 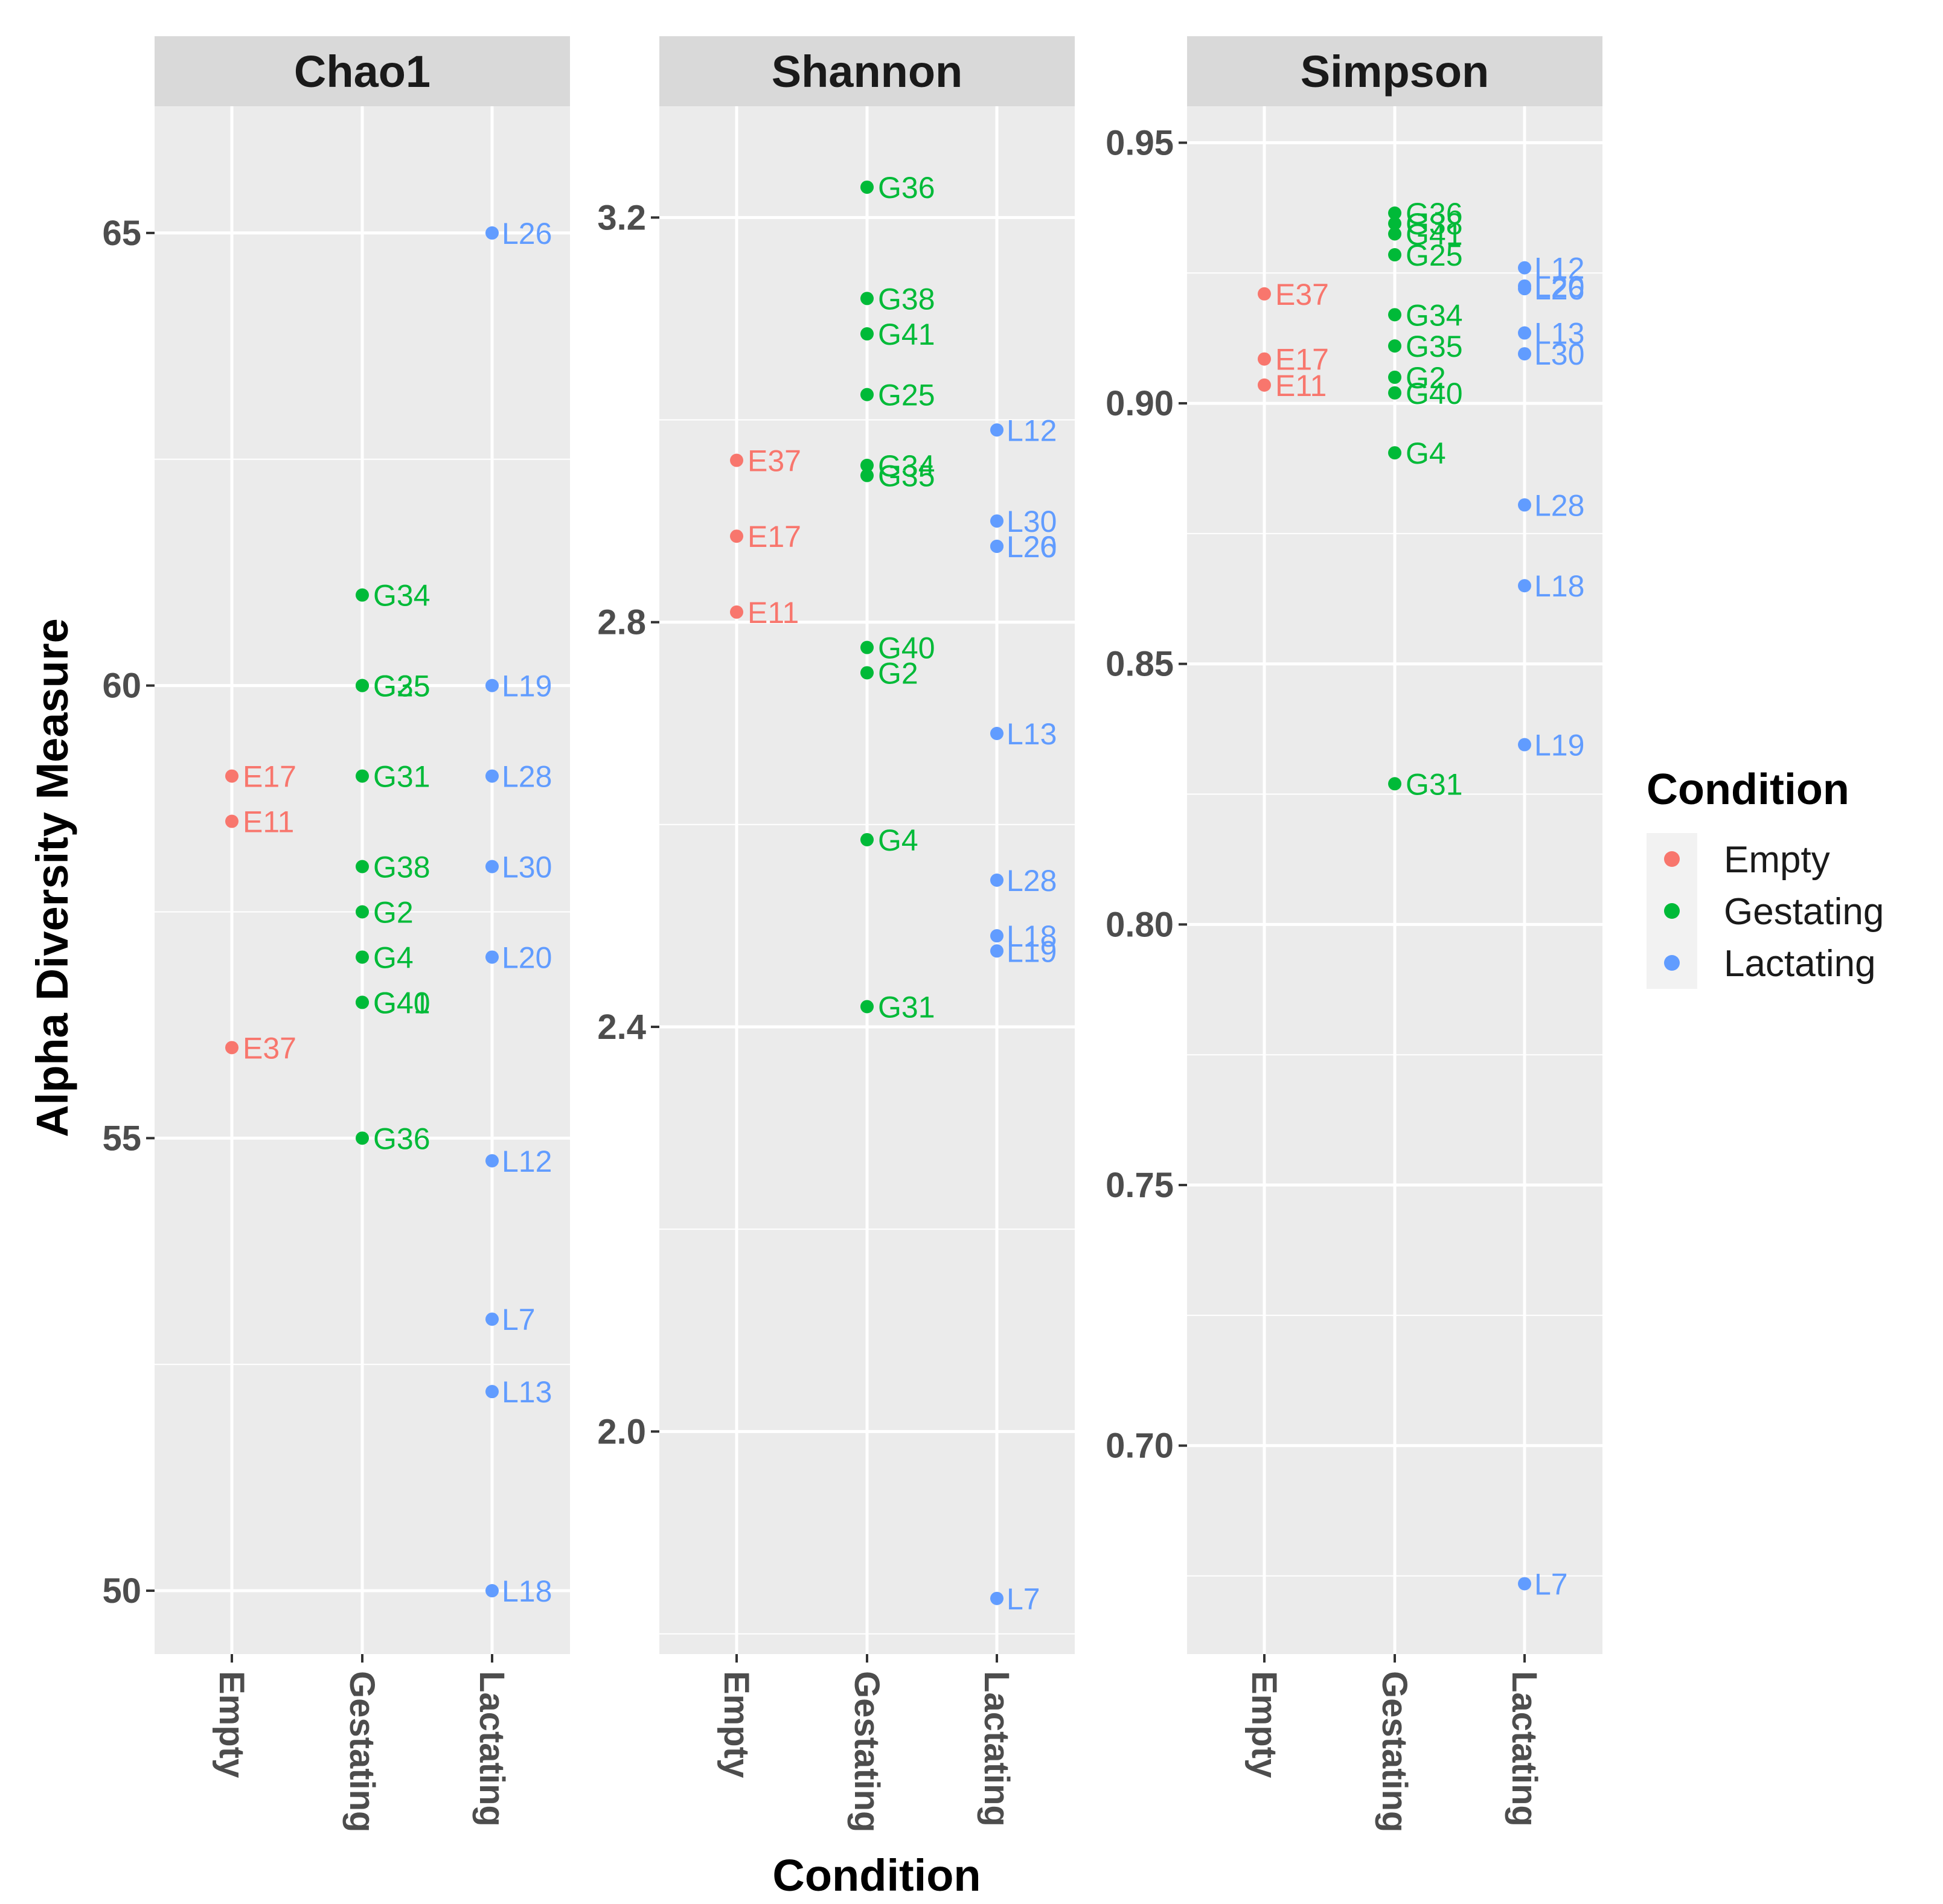 What do you see at coordinates (1140, 404) in the screenshot?
I see `y-tick-label: 0.90` at bounding box center [1140, 404].